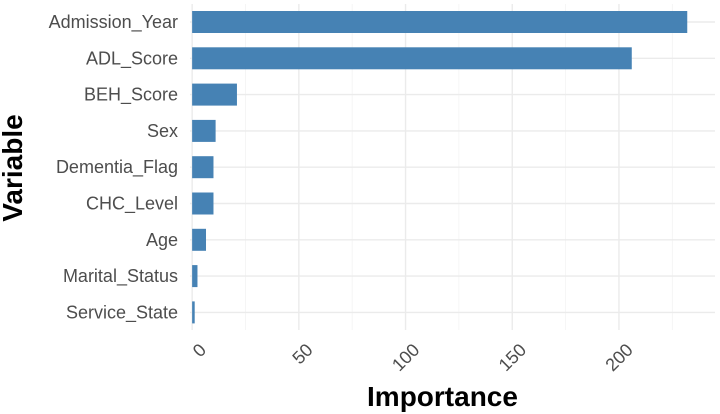  I want to click on y-tick-label: Service_State, so click(122, 312).